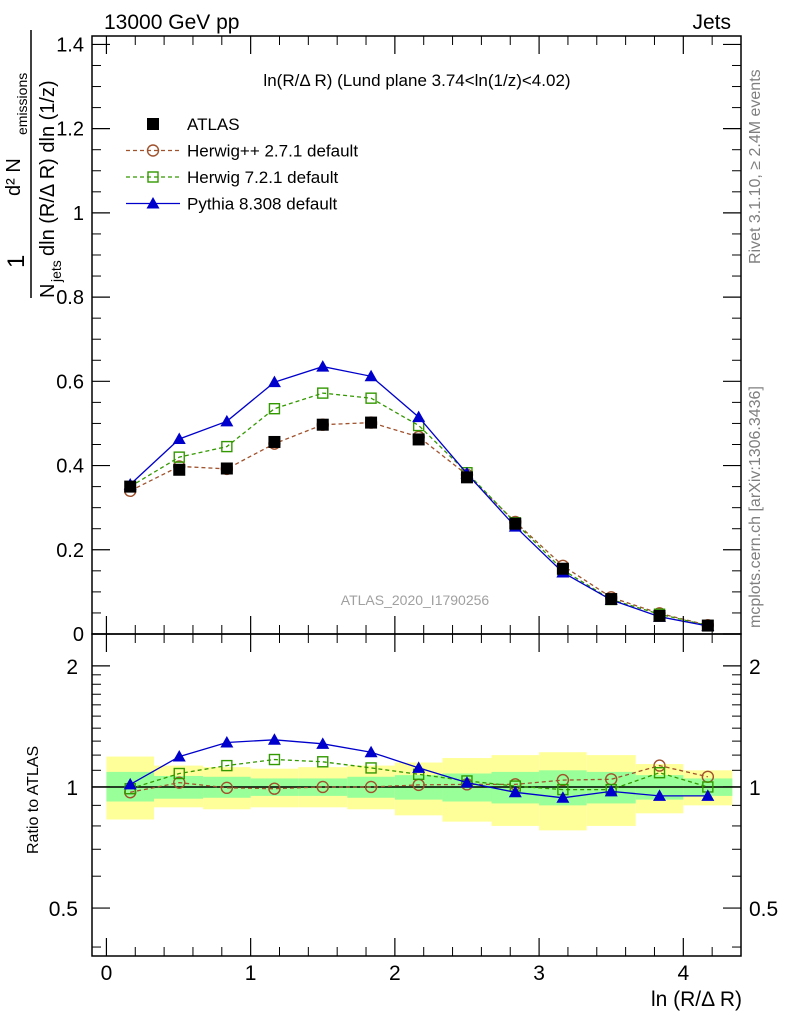  Describe the element at coordinates (72, 667) in the screenshot. I see `ratio-ytick-label-2: 2` at that location.